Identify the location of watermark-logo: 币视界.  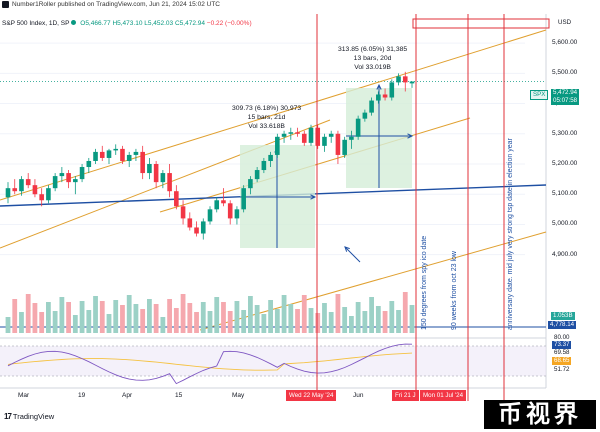
(540, 414).